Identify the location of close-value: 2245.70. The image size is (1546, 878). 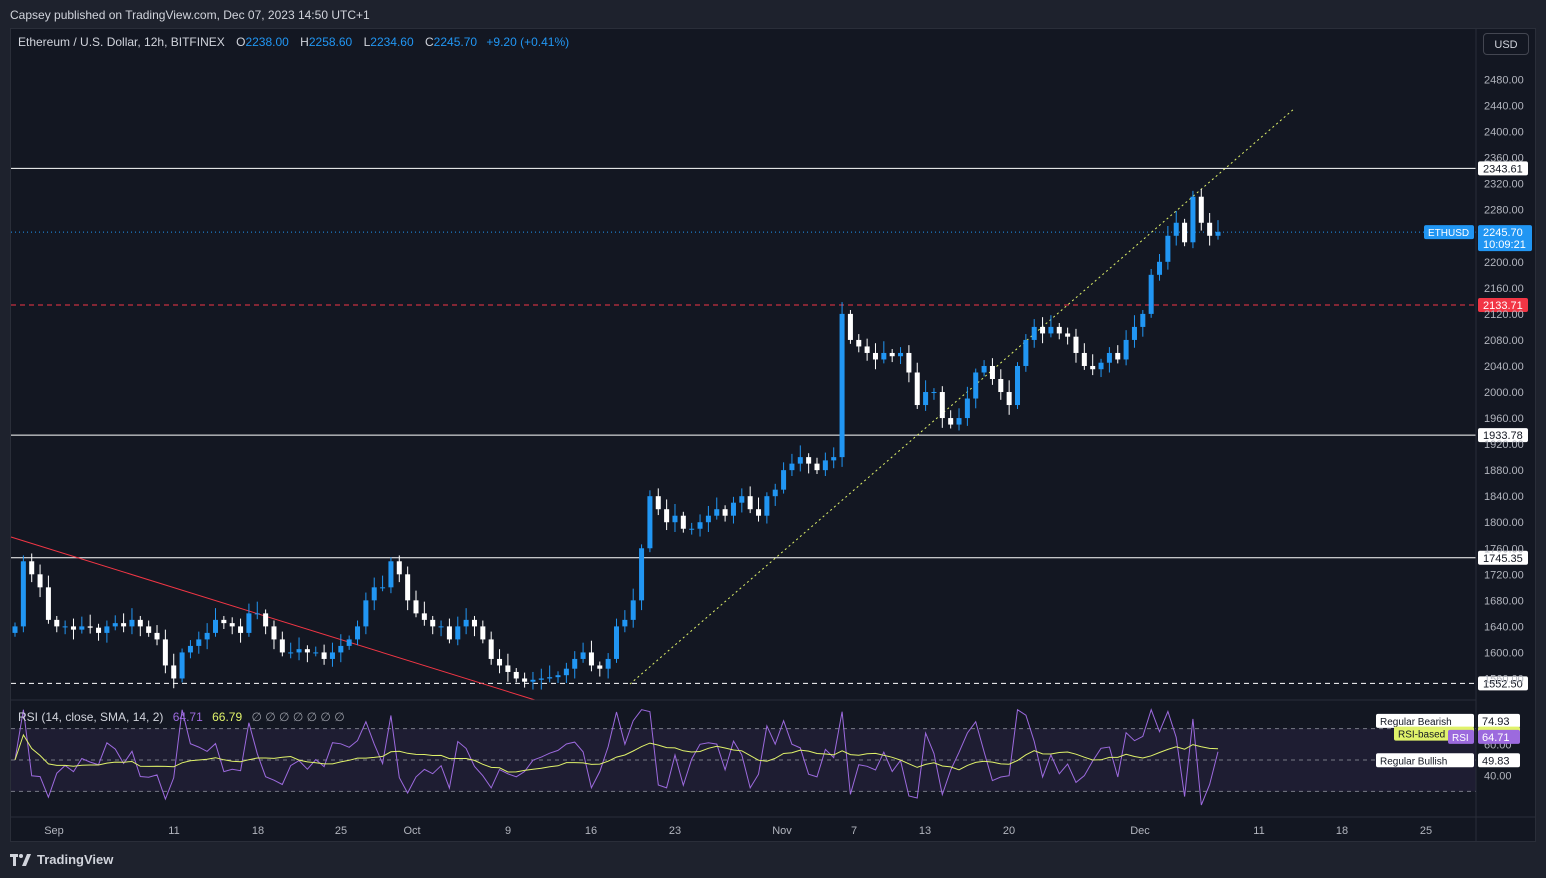
(455, 42).